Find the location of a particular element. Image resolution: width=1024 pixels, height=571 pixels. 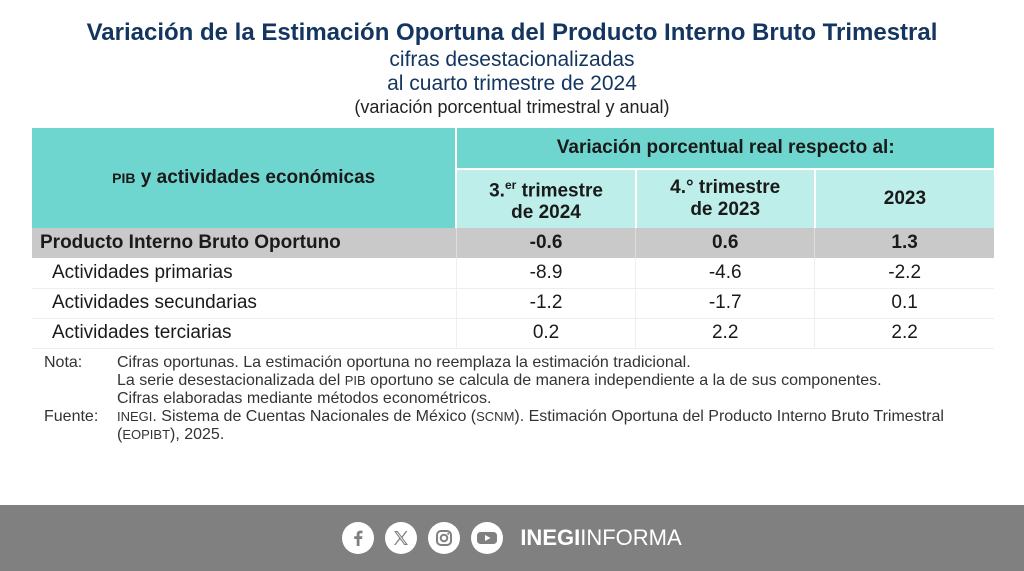

ordinal-superscript: er is located at coordinates (510, 184).